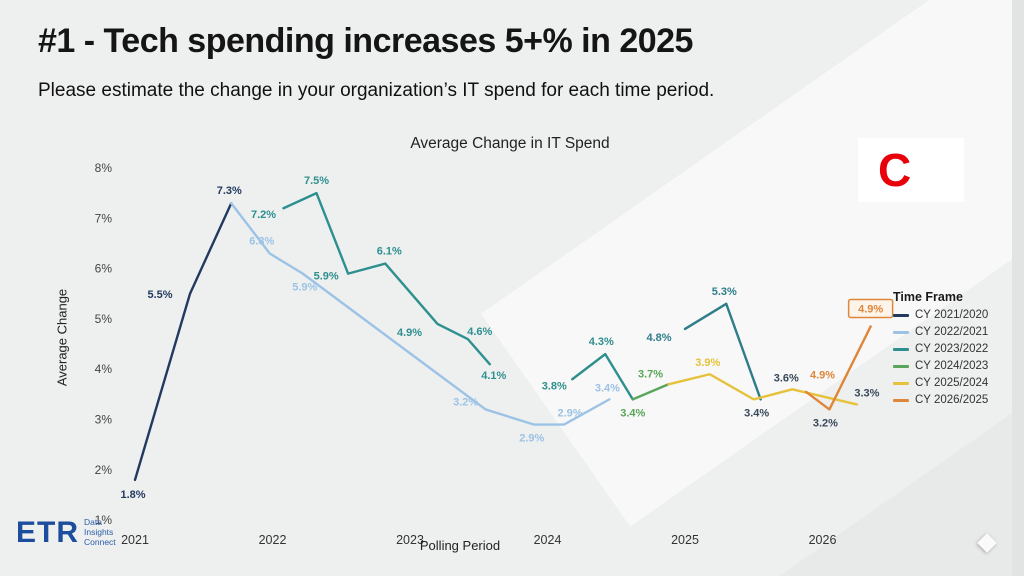  I want to click on svg-text: 7.2%, so click(263, 215).